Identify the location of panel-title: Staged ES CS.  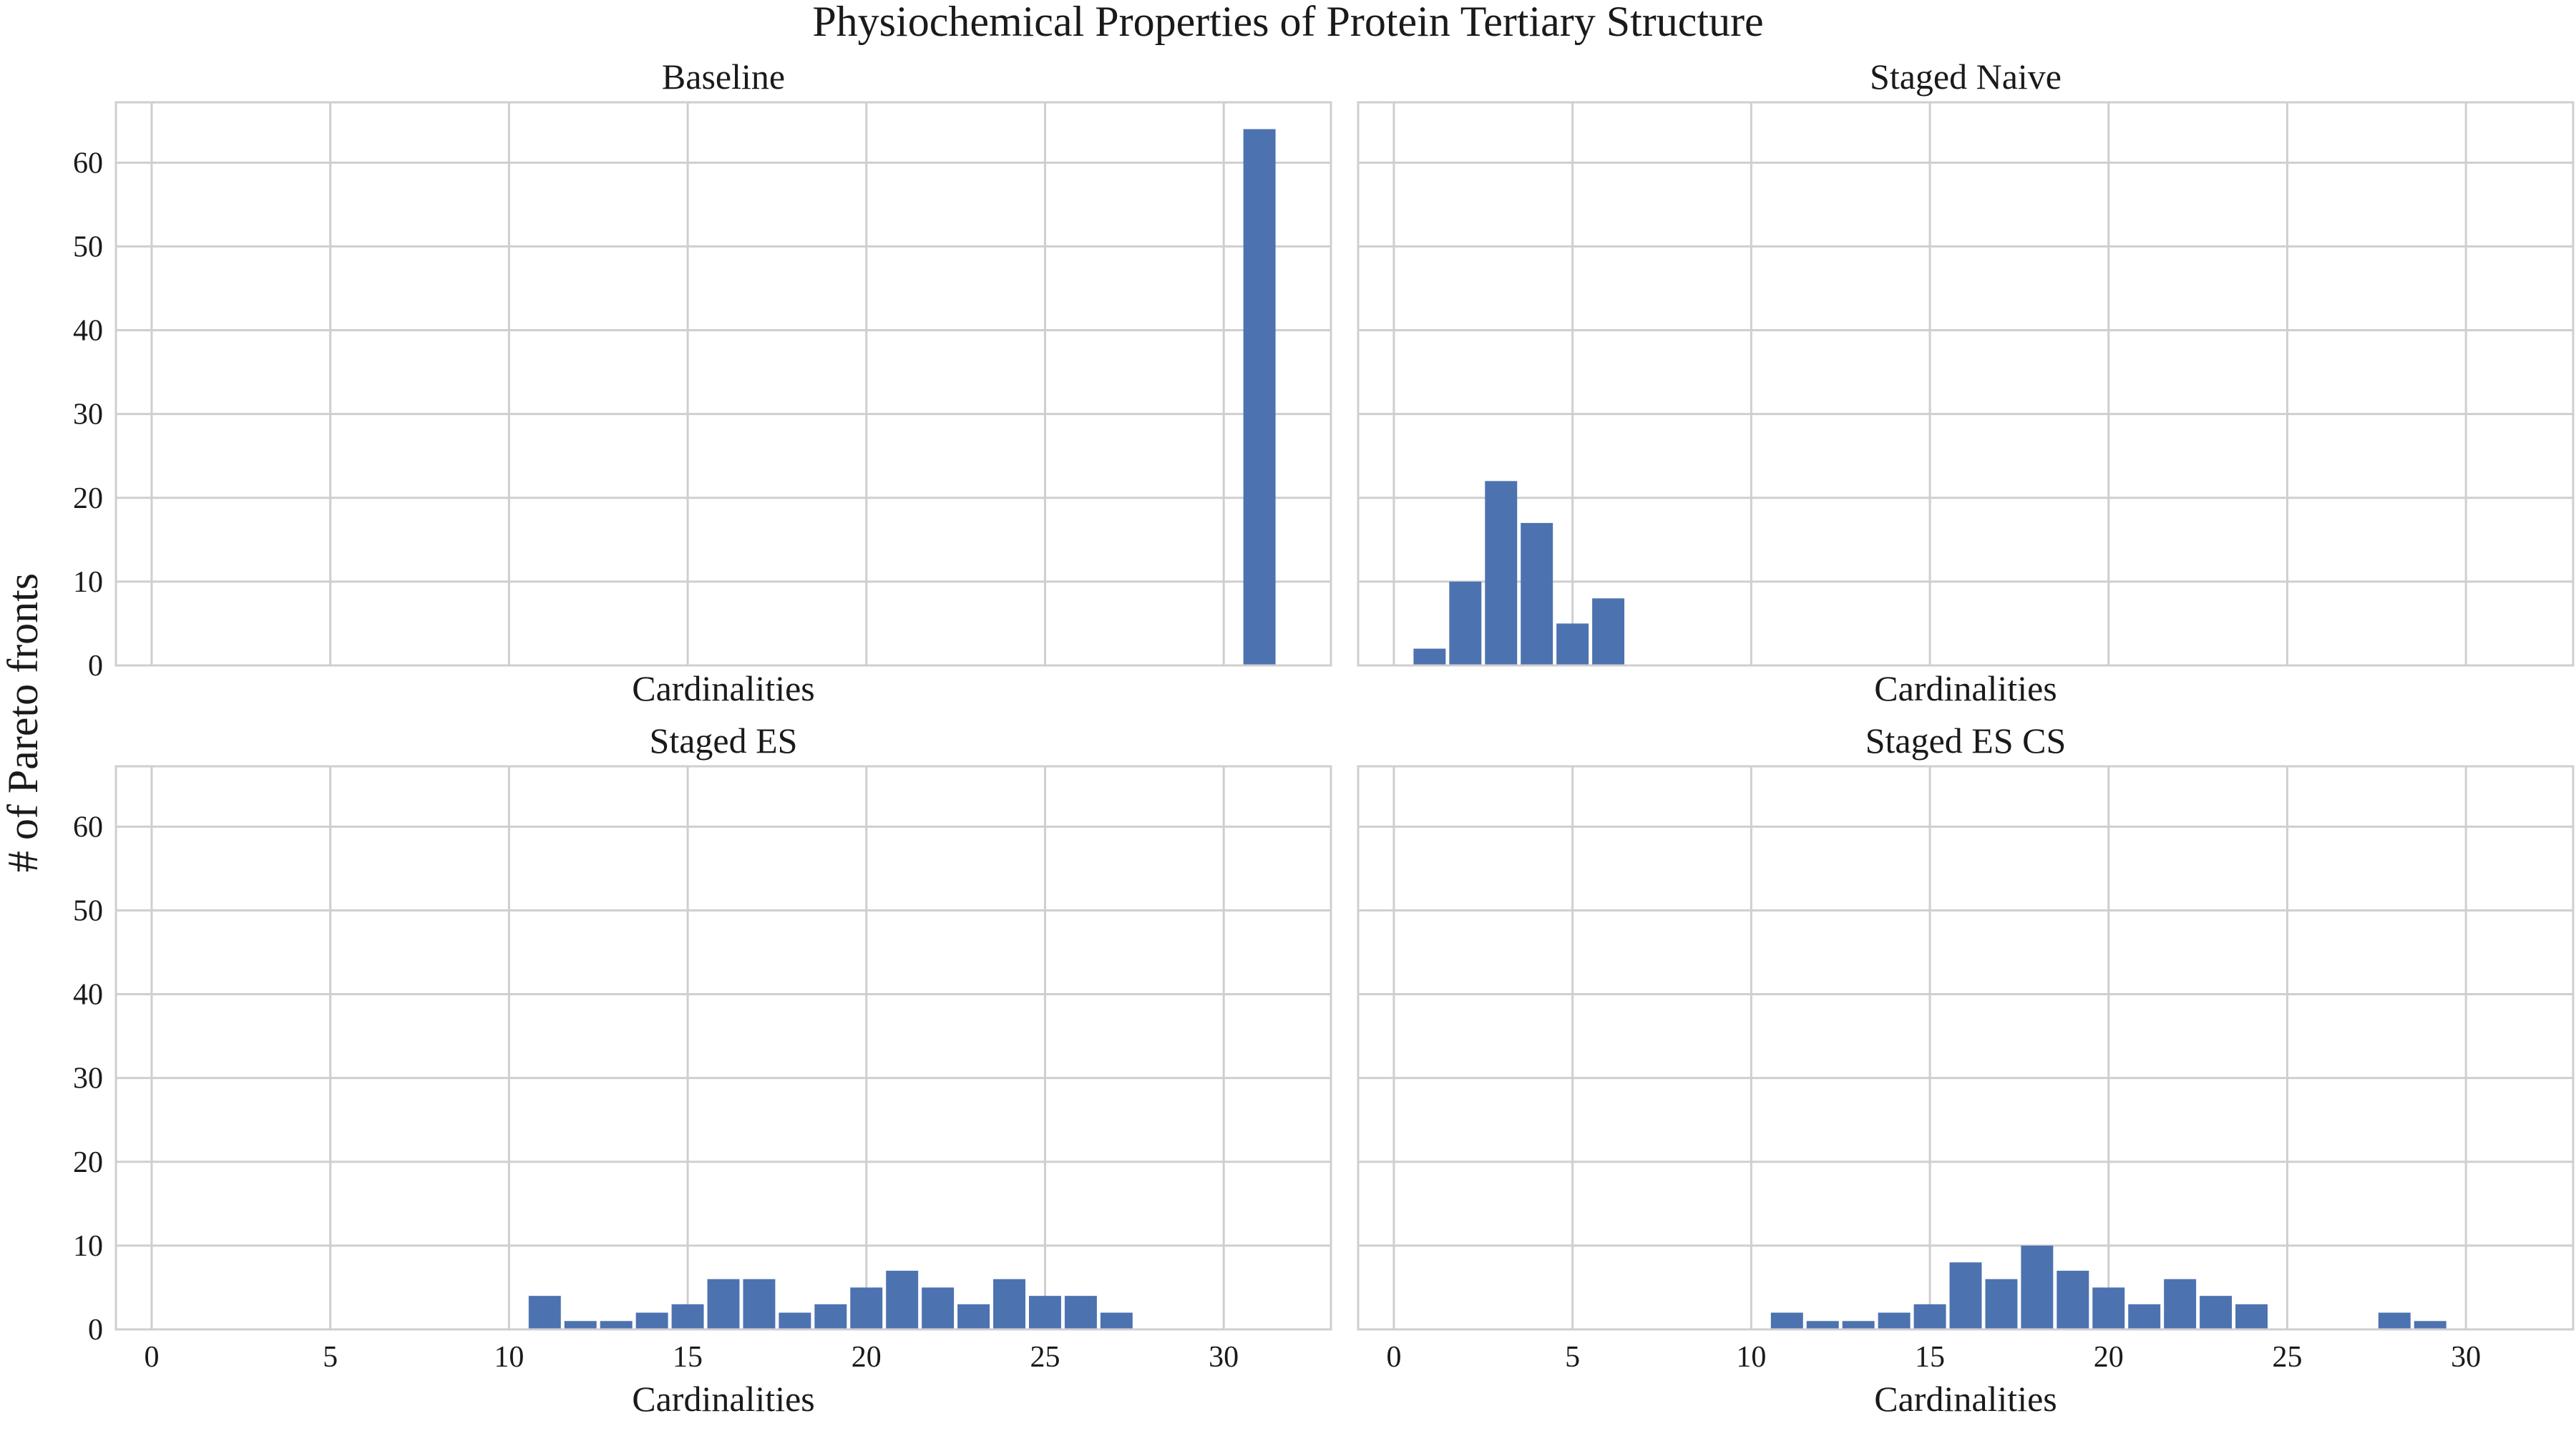
(1966, 741).